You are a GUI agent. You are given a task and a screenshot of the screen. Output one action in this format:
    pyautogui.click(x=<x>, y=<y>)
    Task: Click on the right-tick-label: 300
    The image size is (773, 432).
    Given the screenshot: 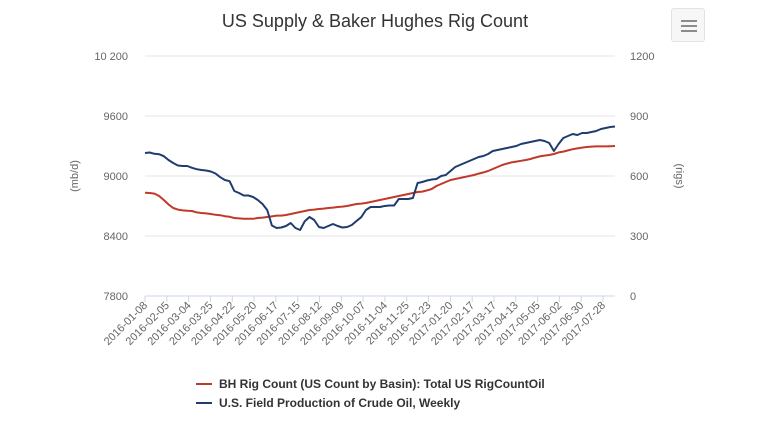 What is the action you would take?
    pyautogui.click(x=639, y=237)
    